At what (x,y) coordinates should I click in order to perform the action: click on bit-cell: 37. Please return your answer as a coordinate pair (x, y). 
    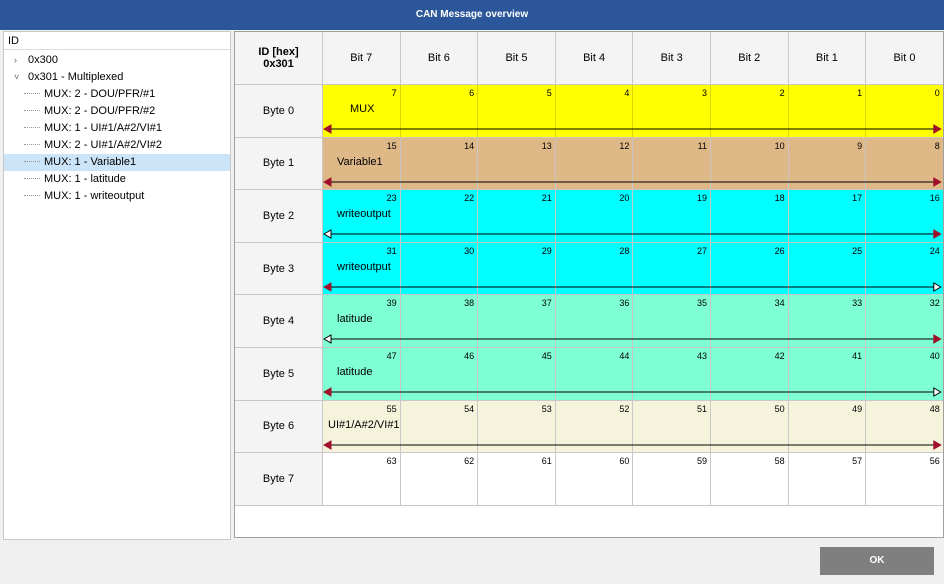
    Looking at the image, I should click on (517, 321).